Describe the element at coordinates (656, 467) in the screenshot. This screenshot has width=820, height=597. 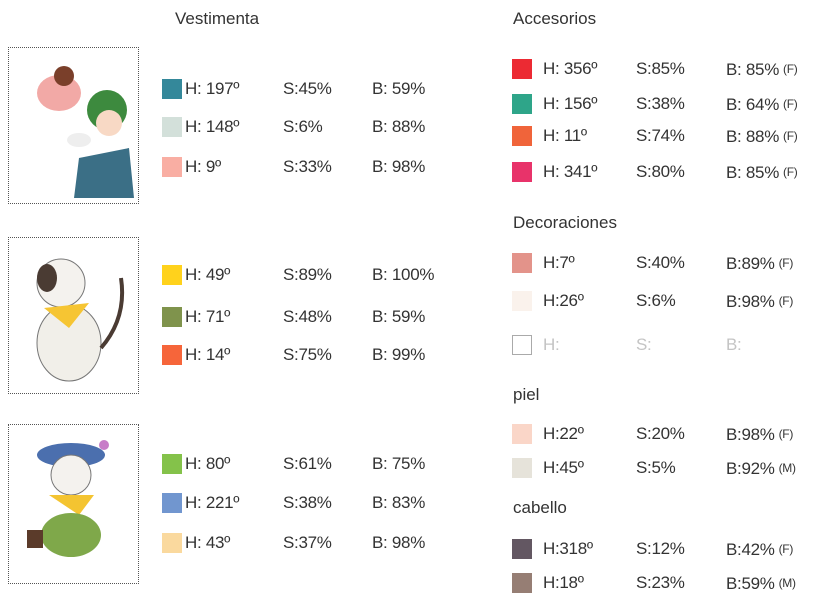
I see `s-value: S:5%` at that location.